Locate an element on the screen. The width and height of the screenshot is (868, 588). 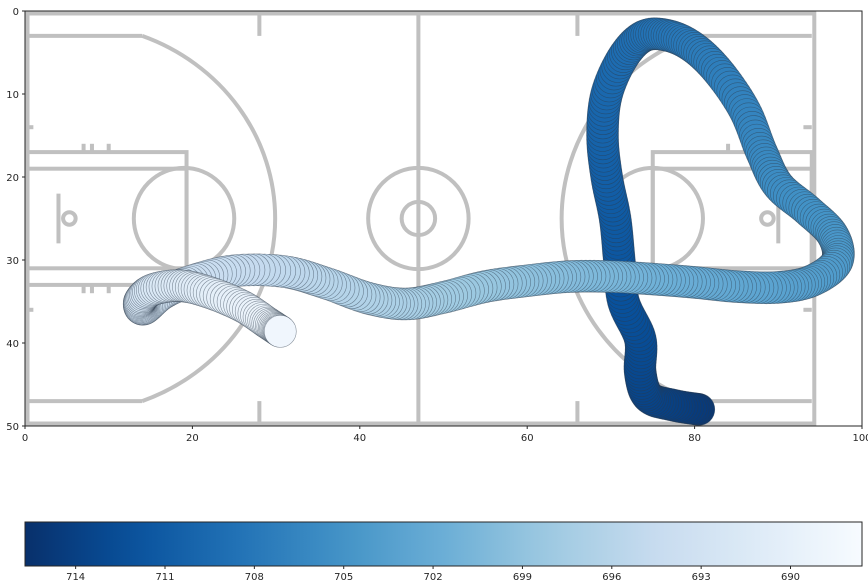
colorbar-frame is located at coordinates (443, 544).